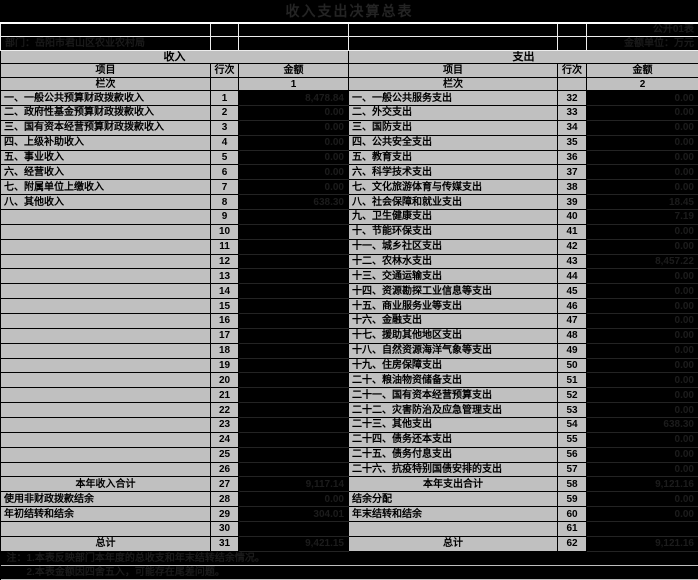 This screenshot has width=698, height=580. What do you see at coordinates (642, 202) in the screenshot?
I see `expenditure-amount-cell: 18.45` at bounding box center [642, 202].